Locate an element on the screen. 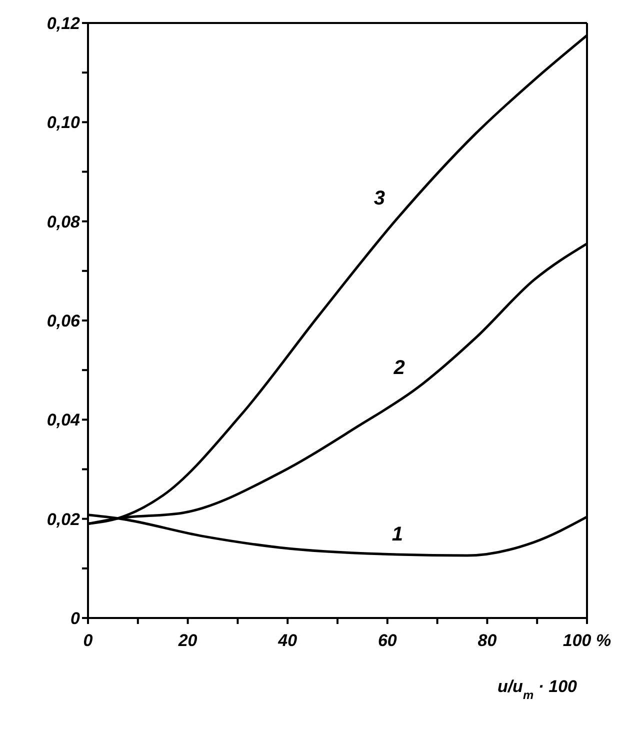  x-tick-label: 20 is located at coordinates (187, 640).